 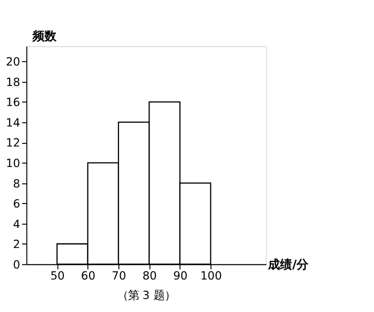 I want to click on y-tick-label: 18, so click(x=13, y=82).